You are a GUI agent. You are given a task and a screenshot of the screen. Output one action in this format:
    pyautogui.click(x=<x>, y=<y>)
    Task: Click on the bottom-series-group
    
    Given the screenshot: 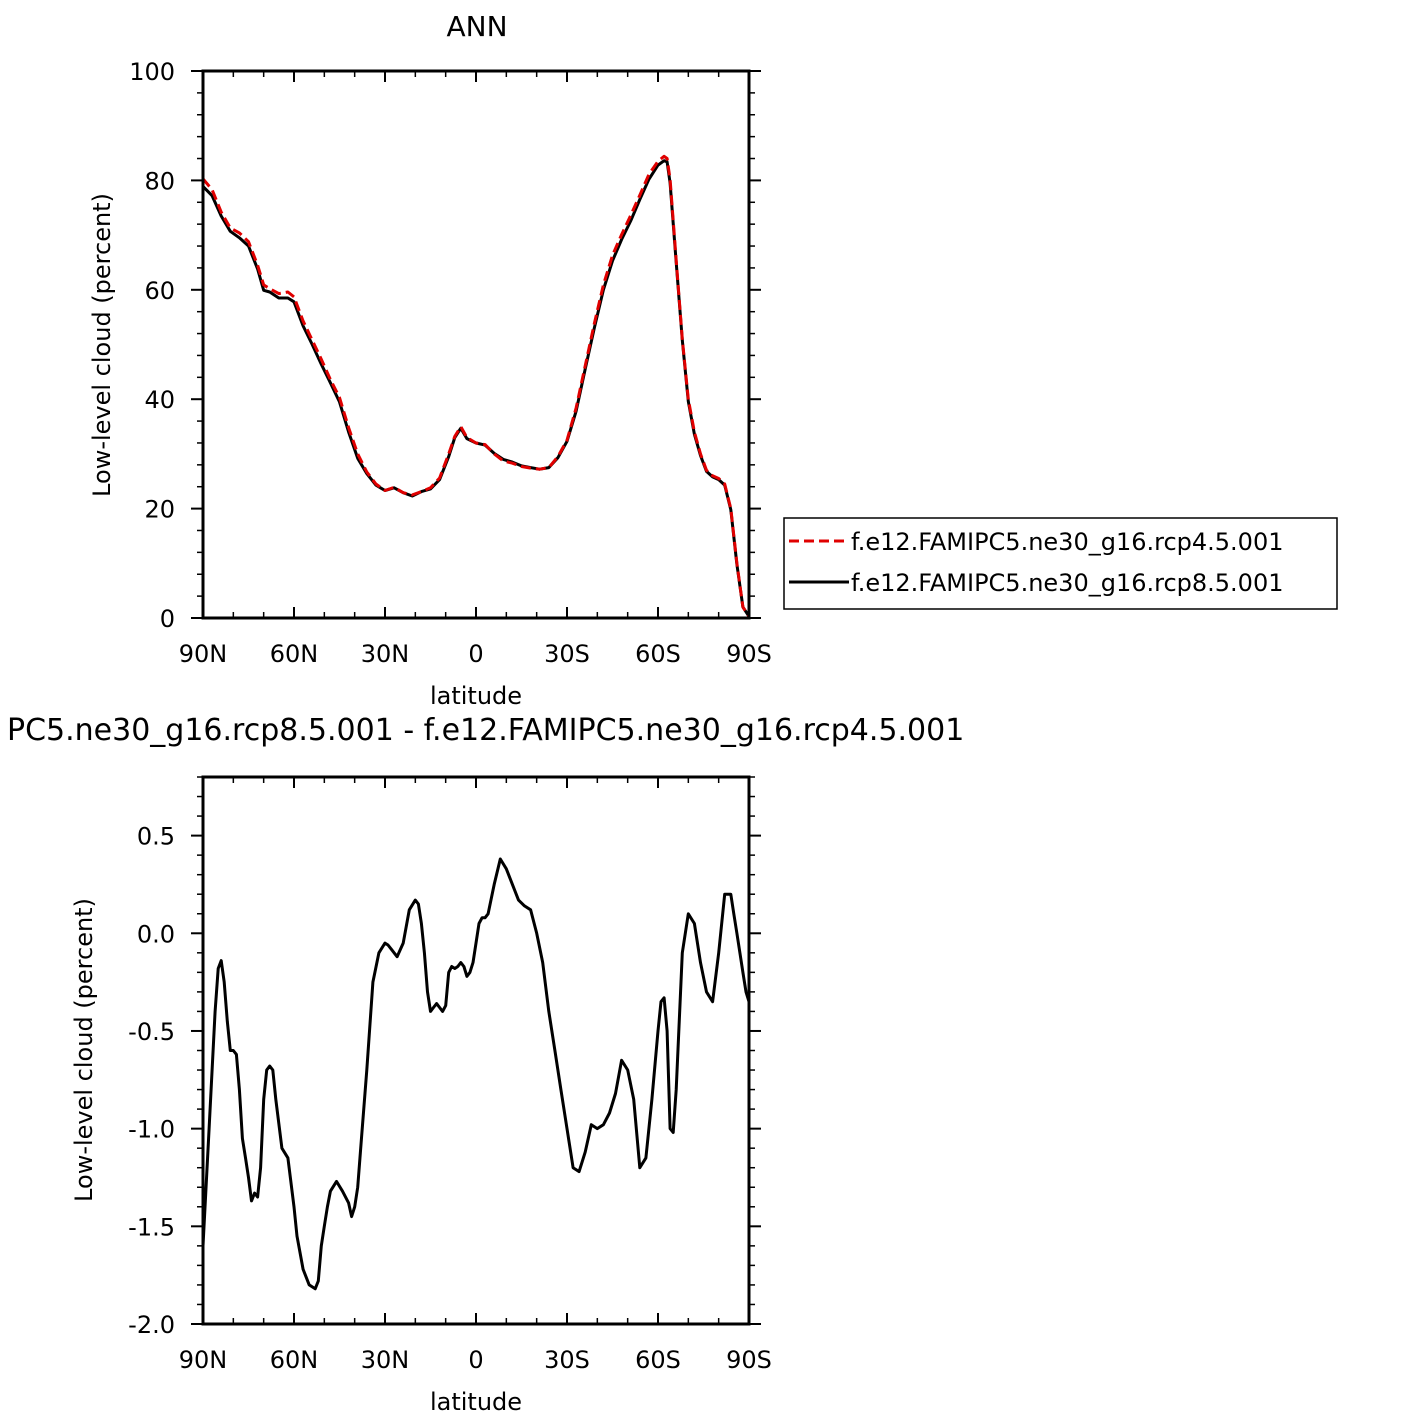 What is the action you would take?
    pyautogui.click(x=476, y=1074)
    